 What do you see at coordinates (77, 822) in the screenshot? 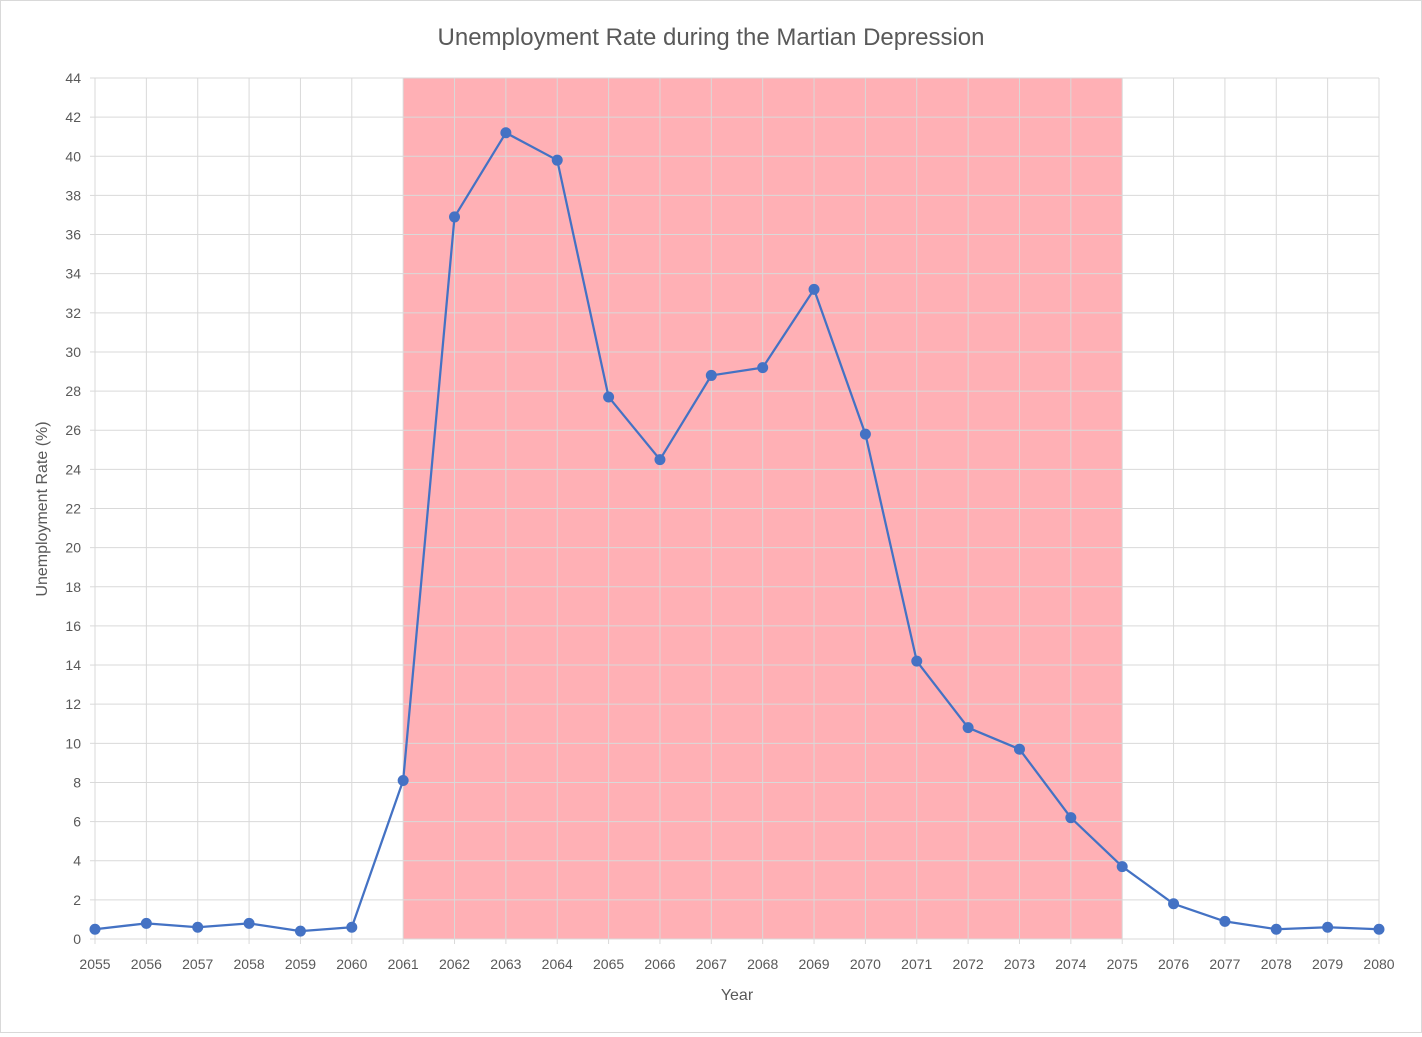
I see `y-tick-label: 6` at bounding box center [77, 822].